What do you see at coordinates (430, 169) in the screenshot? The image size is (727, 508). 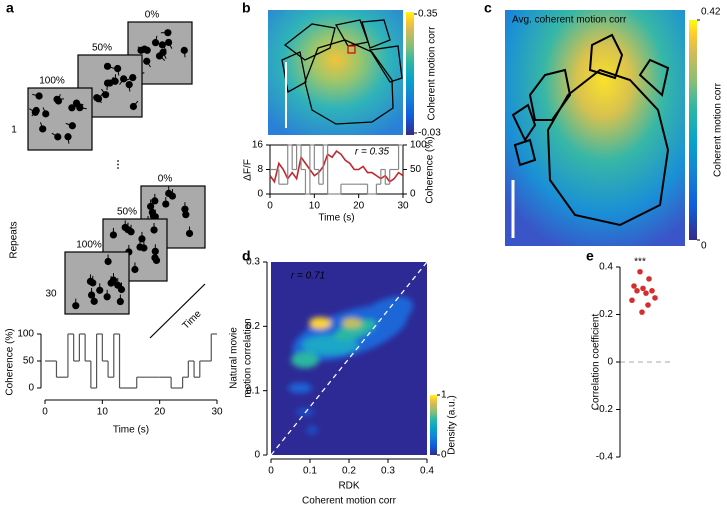 I see `y2-axis-label: Coherence (%)` at bounding box center [430, 169].